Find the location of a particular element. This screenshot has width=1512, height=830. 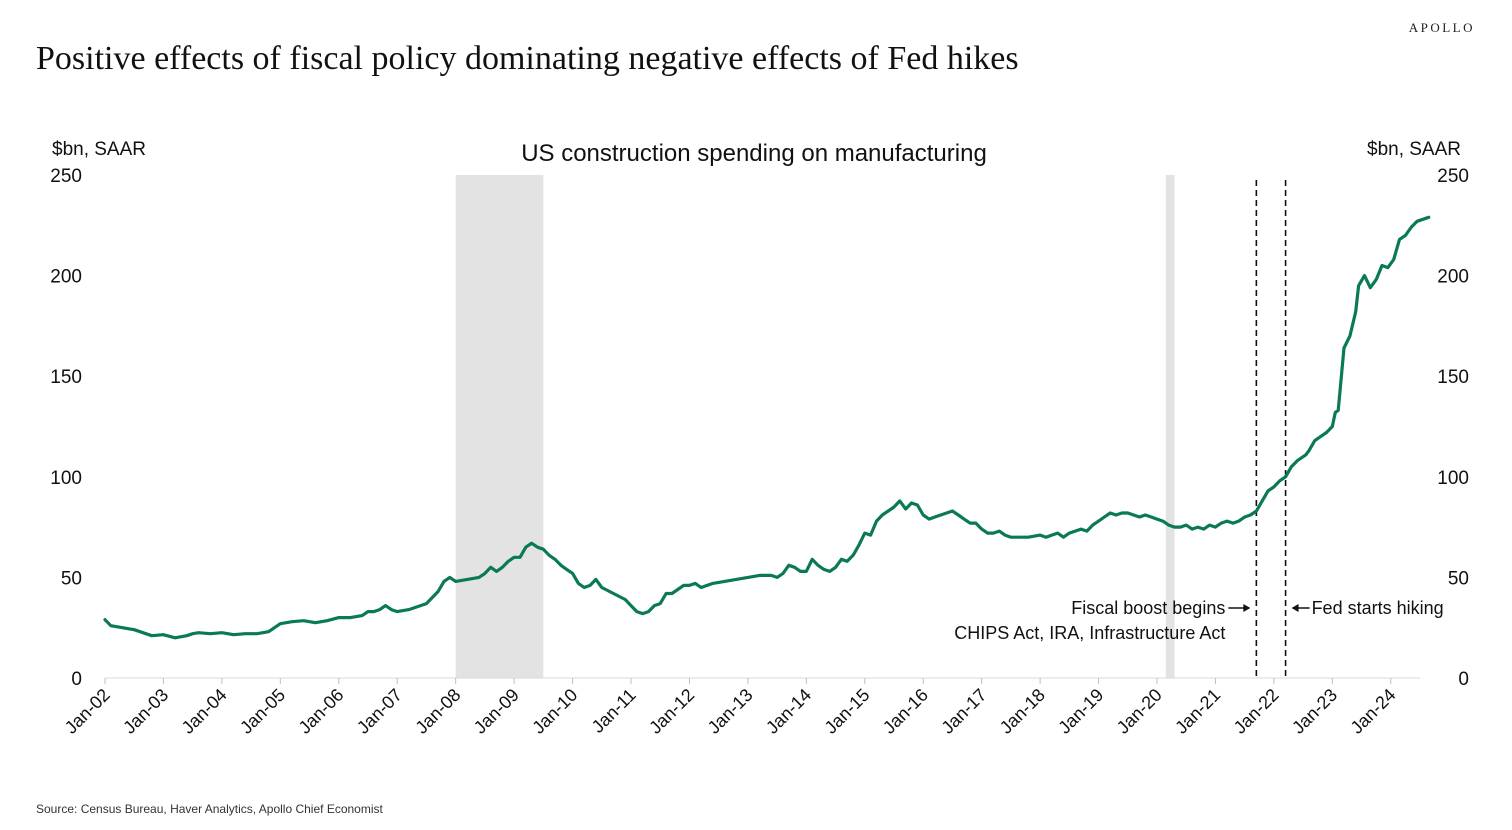

y-axis-label-right: $bn, SAAR is located at coordinates (1414, 149).